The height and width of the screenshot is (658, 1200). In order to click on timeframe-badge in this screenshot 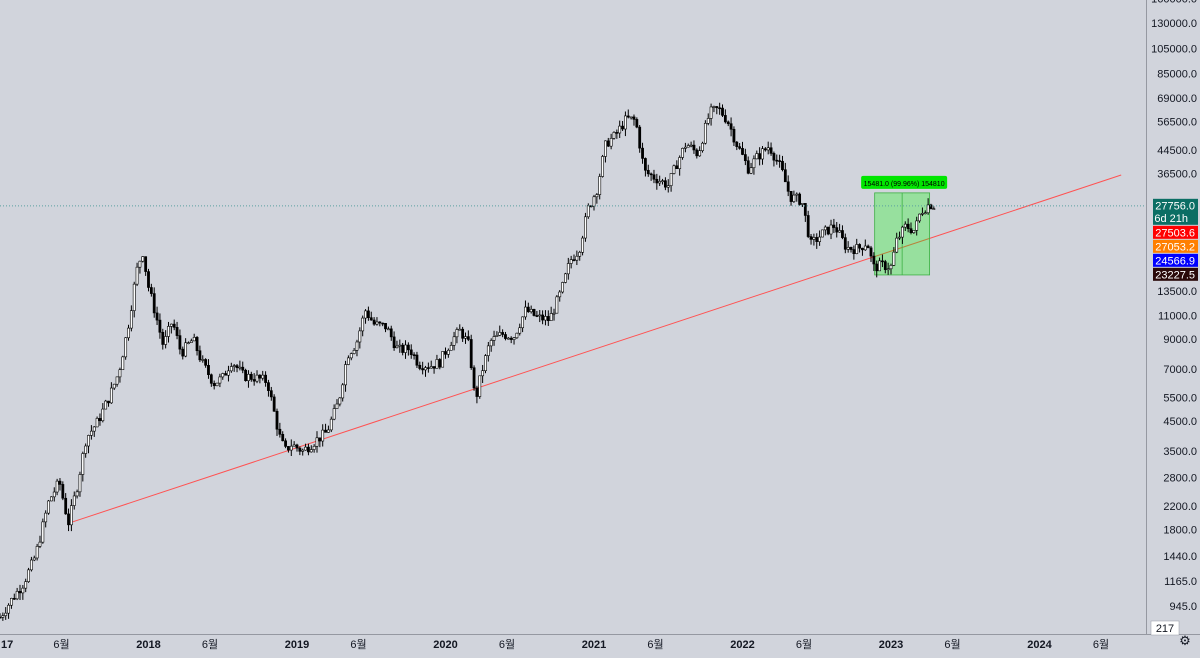, I will do `click(1165, 628)`.